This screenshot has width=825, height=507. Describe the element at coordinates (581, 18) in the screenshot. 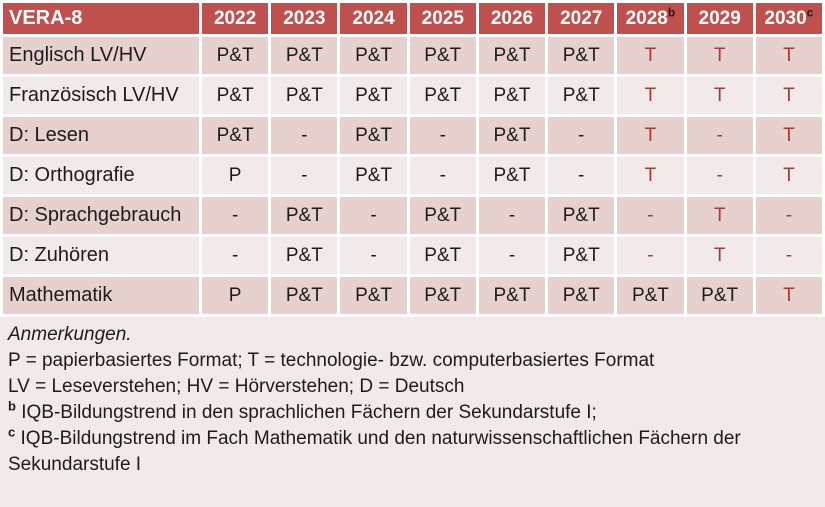

I see `year-header-cell: 2027` at that location.